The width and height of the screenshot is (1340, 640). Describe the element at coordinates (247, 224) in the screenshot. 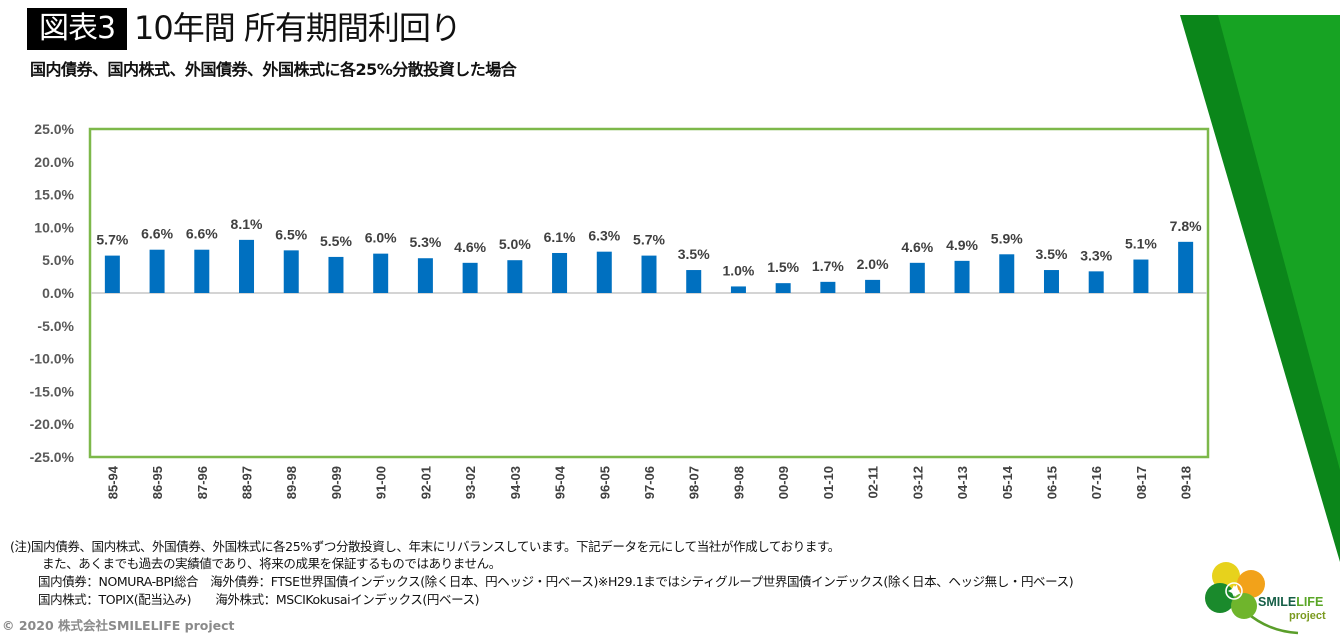

I see `data-label: 8.1%` at that location.